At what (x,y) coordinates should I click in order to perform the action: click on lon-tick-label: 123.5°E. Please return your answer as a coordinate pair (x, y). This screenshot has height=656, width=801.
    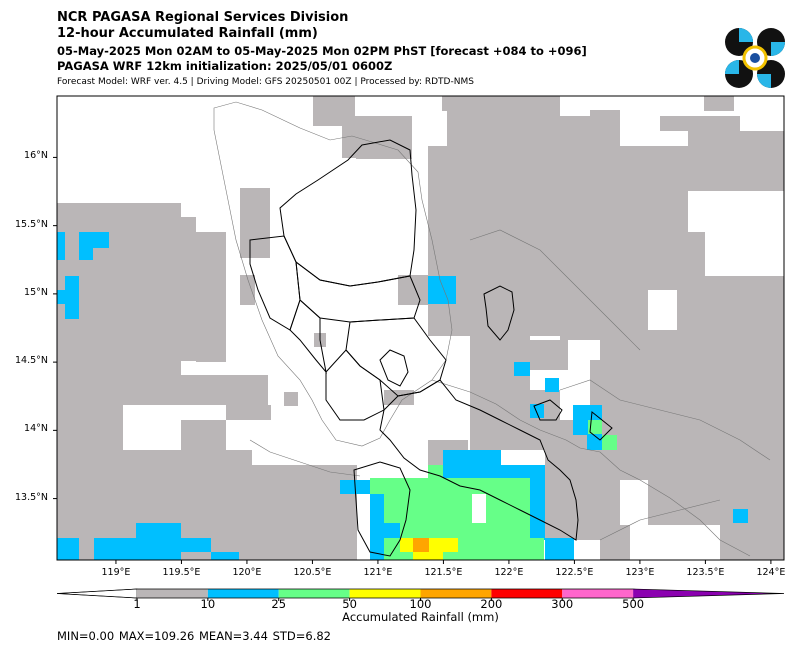
    Looking at the image, I should click on (705, 572).